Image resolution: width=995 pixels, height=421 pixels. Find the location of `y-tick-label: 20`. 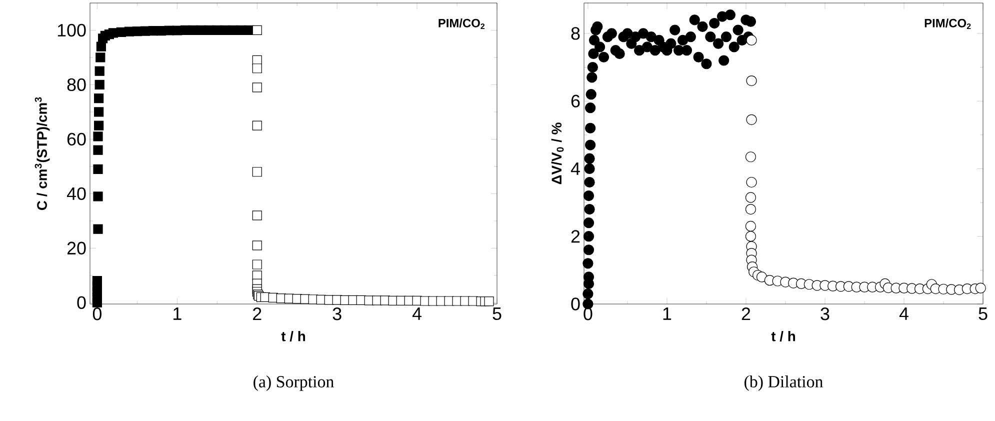

y-tick-label: 20 is located at coordinates (76, 248).